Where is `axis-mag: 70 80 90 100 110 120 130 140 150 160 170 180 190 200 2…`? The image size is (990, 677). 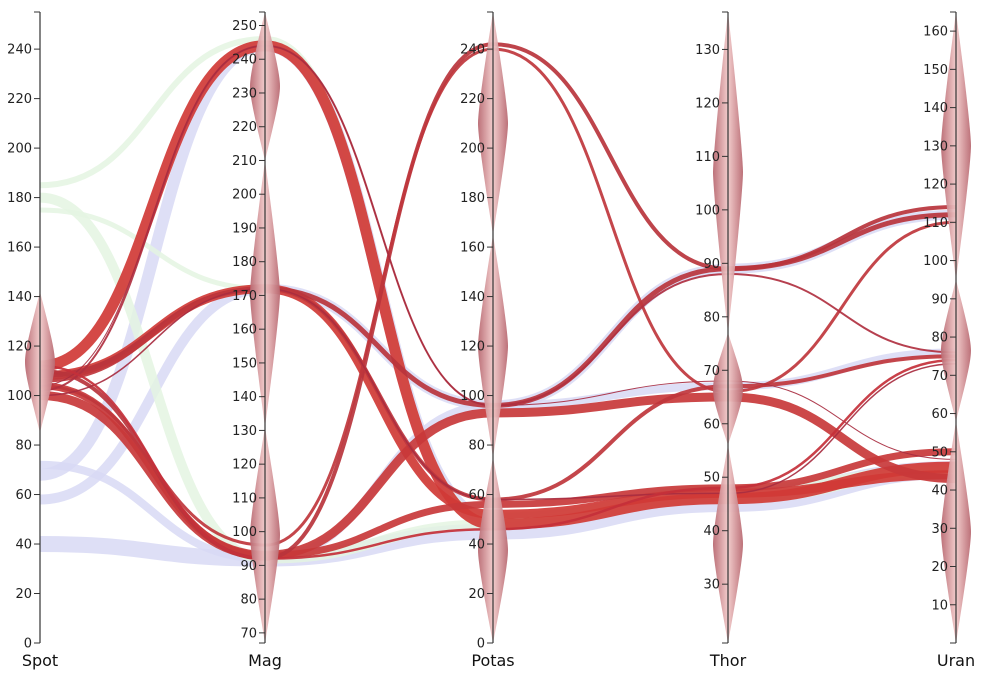
axis-mag: 70 80 90 100 110 120 130 140 150 160 170 180 190 200 2… is located at coordinates (257, 340).